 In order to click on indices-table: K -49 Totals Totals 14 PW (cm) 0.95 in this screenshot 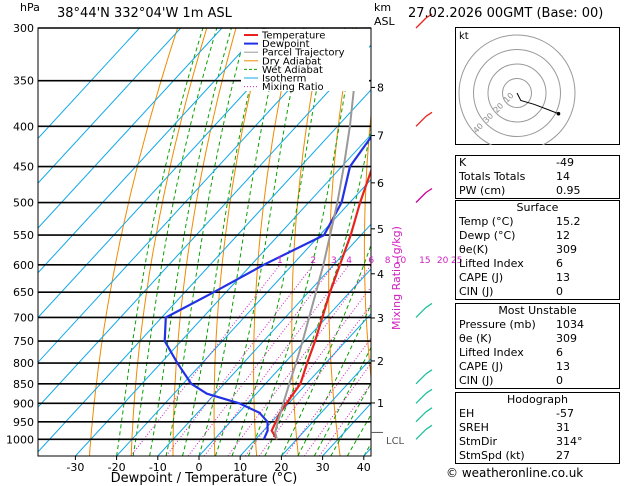, I will do `click(537, 177)`.